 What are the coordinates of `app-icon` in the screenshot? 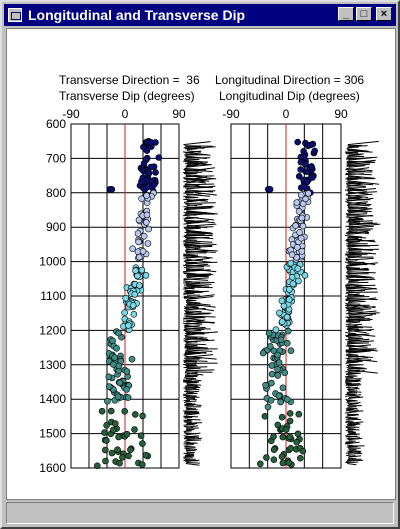 It's located at (15, 15).